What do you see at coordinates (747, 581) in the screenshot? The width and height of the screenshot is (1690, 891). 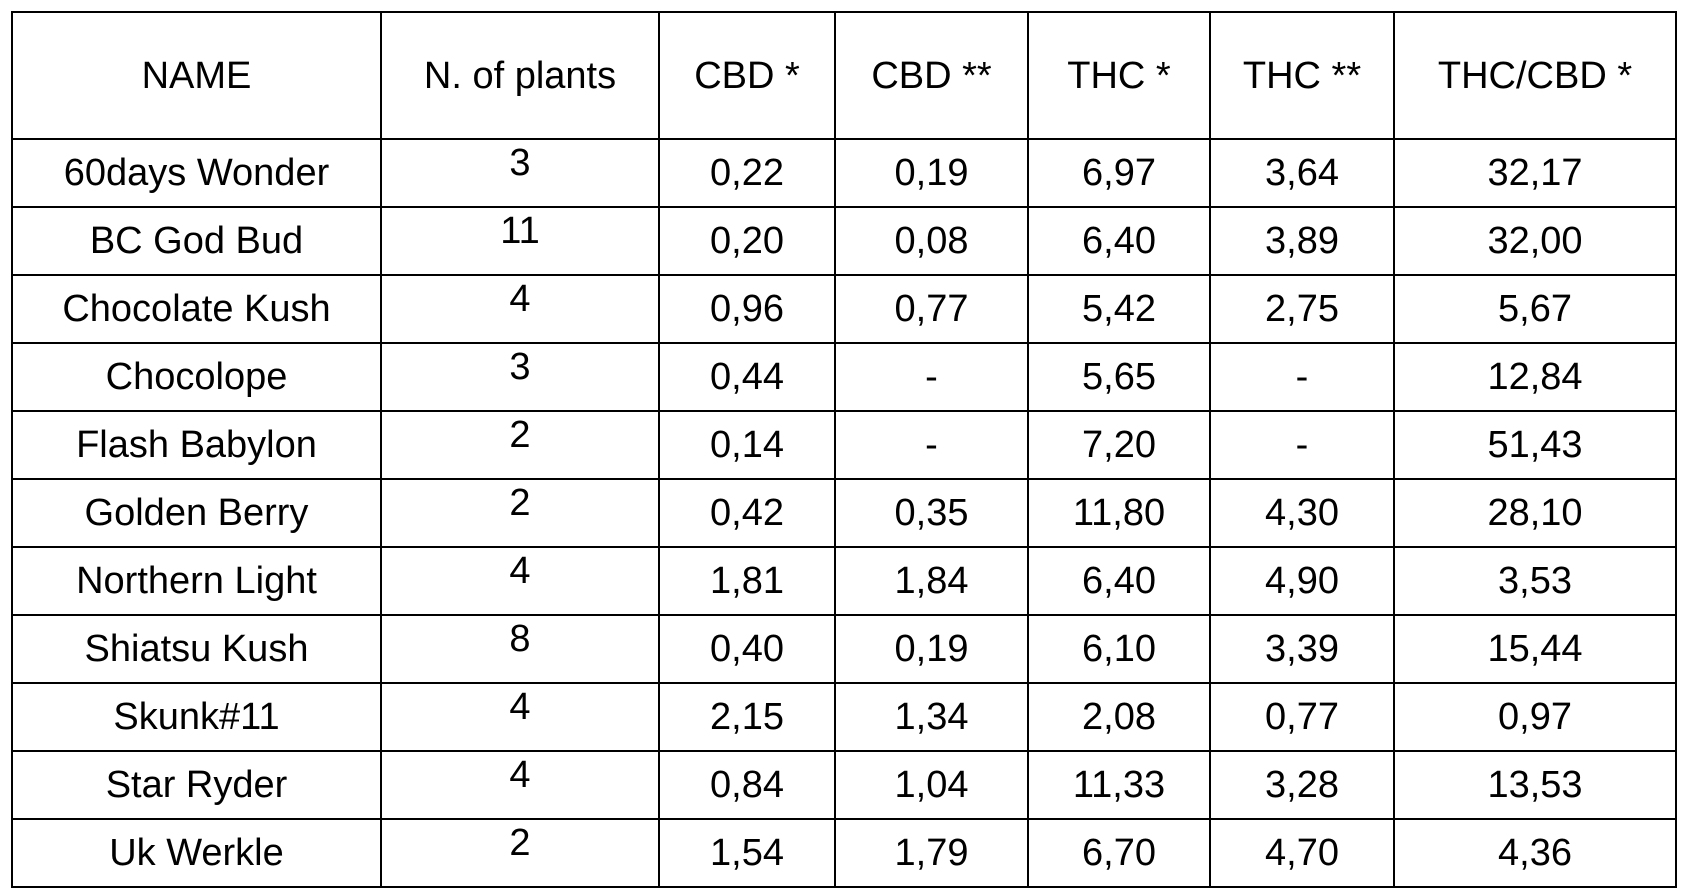 I see `cell-cbd-1: 1,81` at bounding box center [747, 581].